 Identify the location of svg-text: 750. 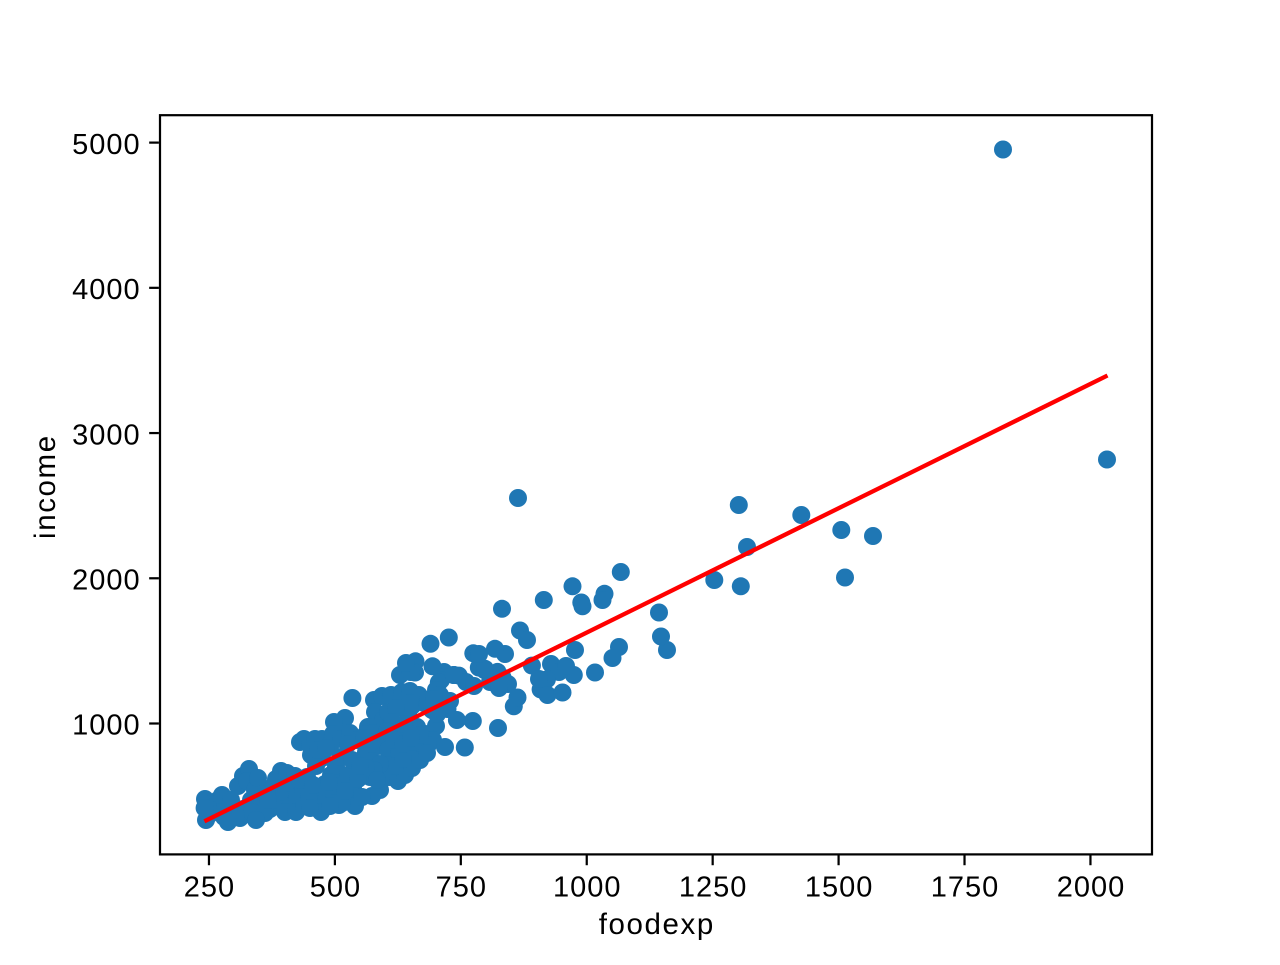
(461, 887).